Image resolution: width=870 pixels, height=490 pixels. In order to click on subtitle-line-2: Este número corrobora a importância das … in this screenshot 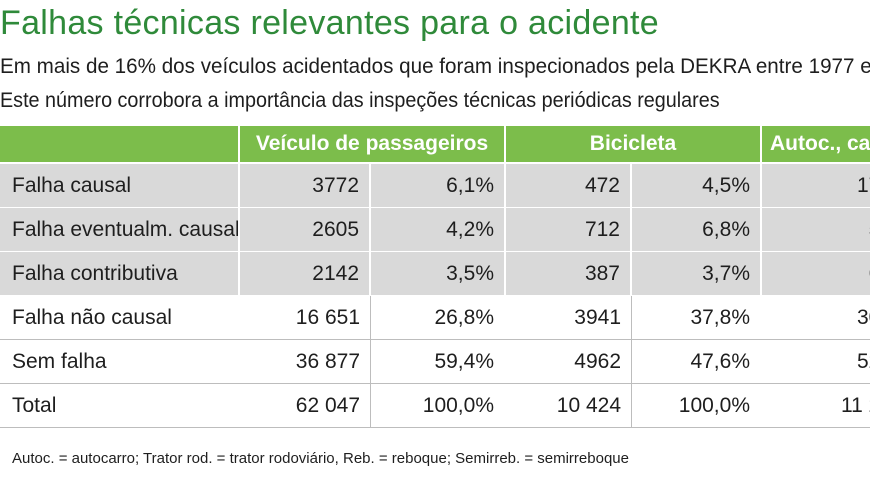, I will do `click(360, 100)`.